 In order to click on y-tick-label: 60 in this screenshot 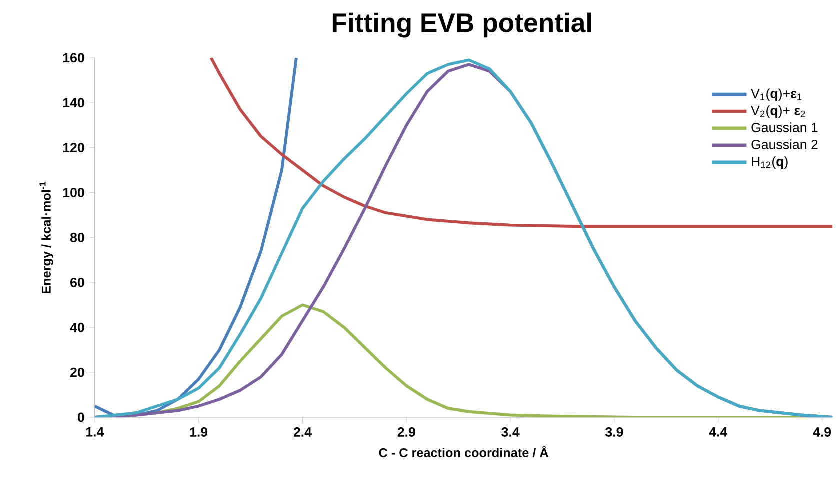, I will do `click(77, 283)`.